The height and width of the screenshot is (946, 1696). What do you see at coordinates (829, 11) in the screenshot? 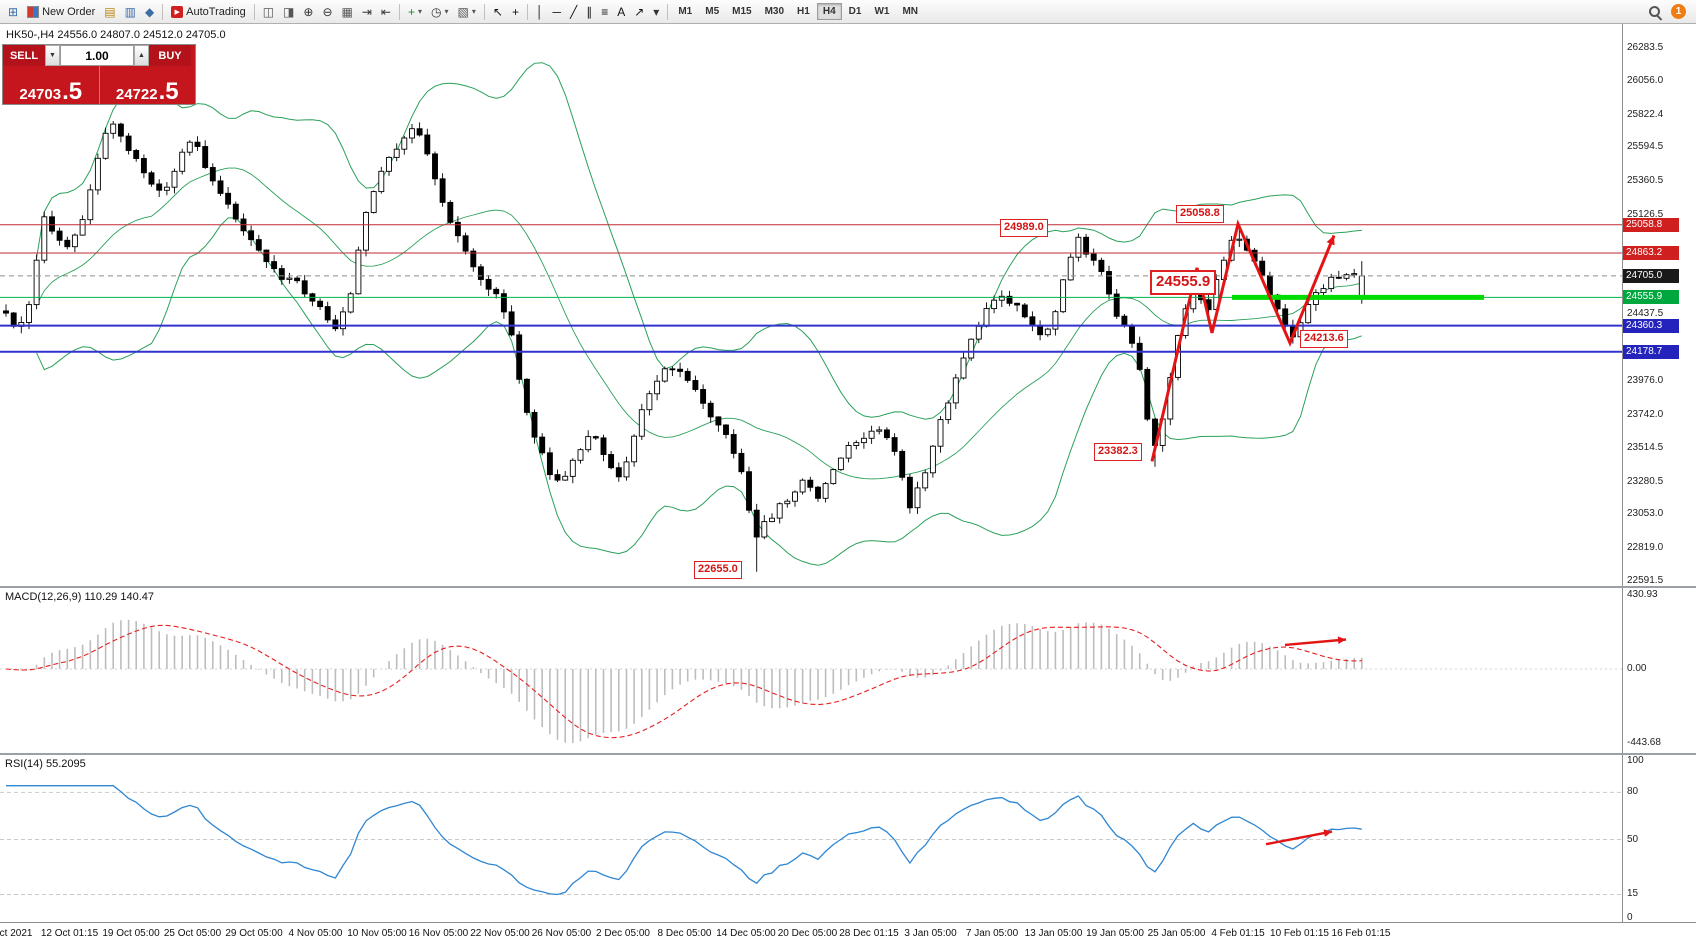
I see `timeframe-h4-button: H4` at bounding box center [829, 11].